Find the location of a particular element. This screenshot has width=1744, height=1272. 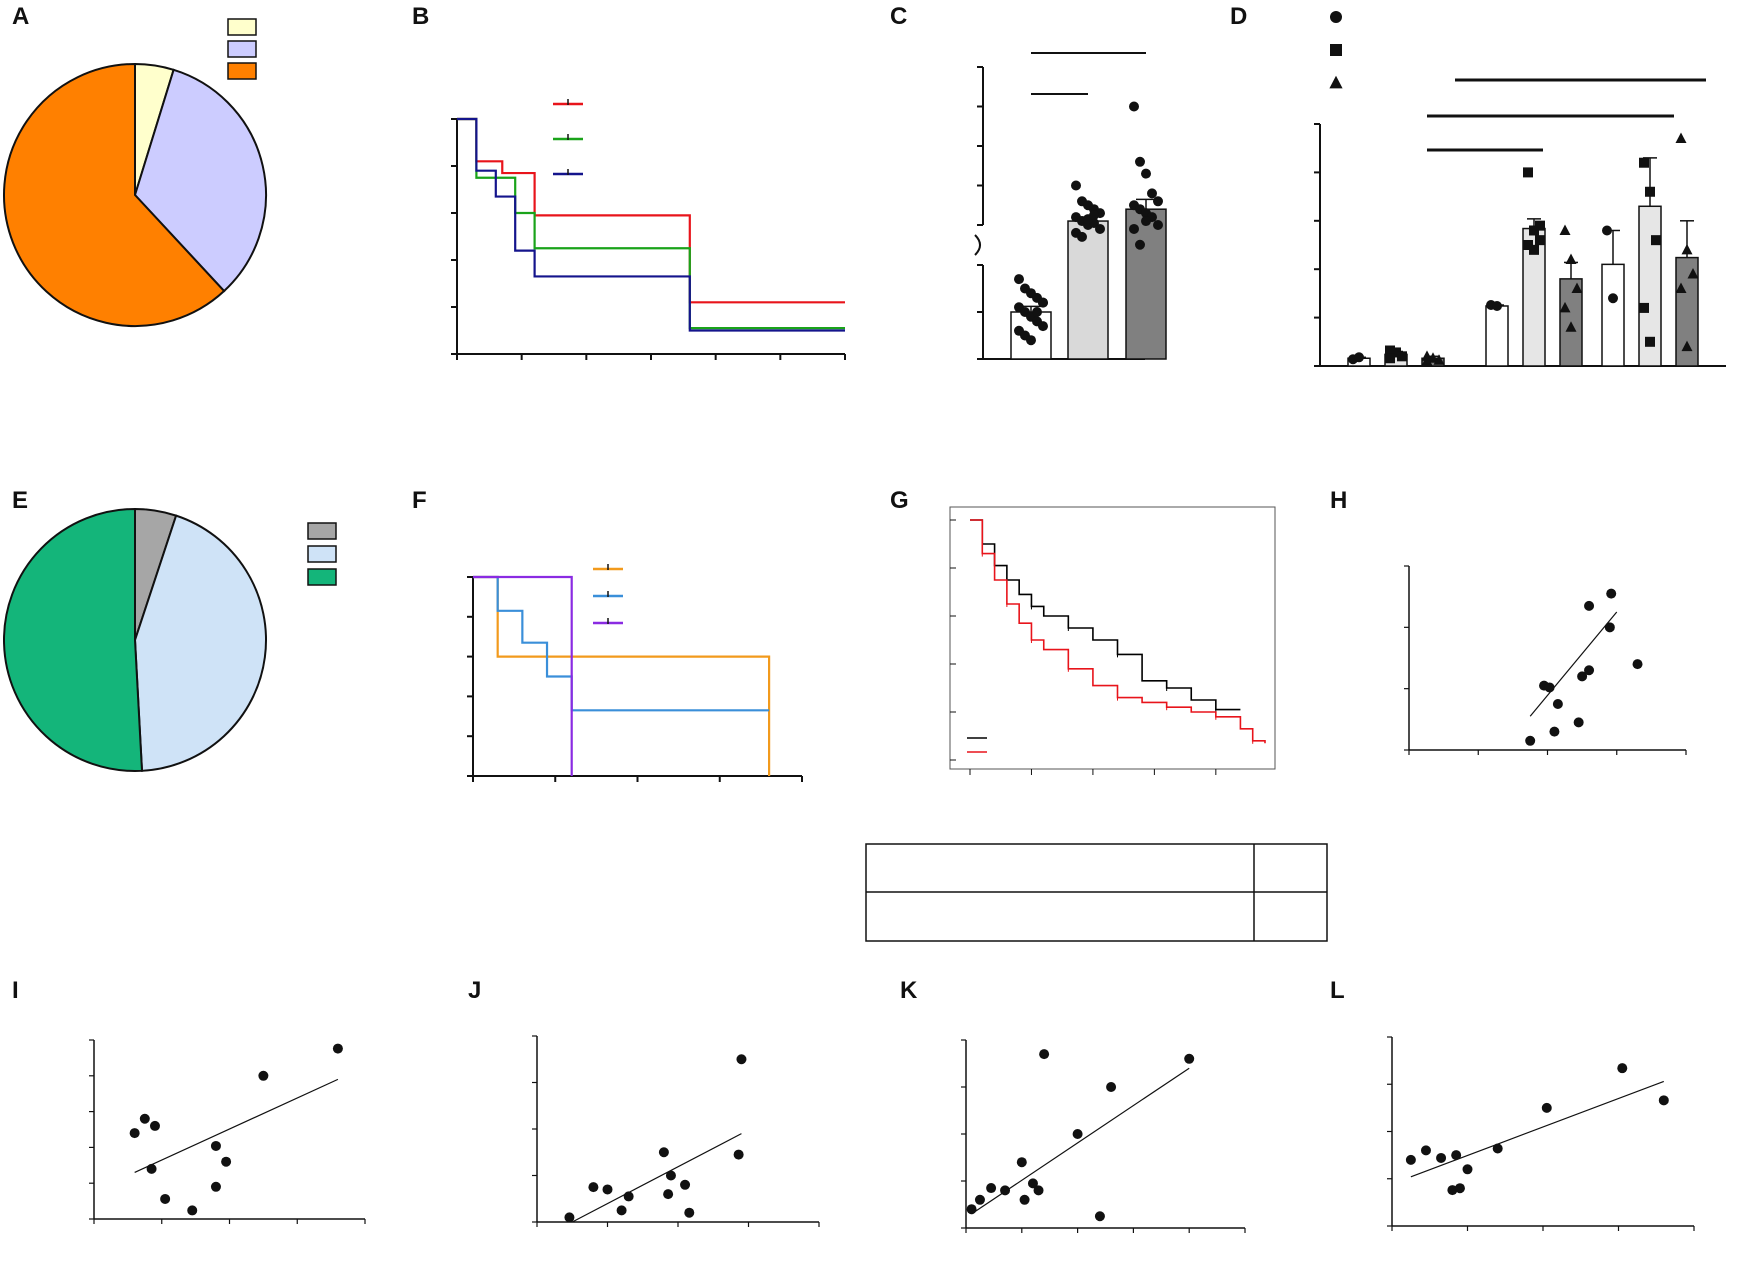

axis-break is located at coordinates (977, 245).